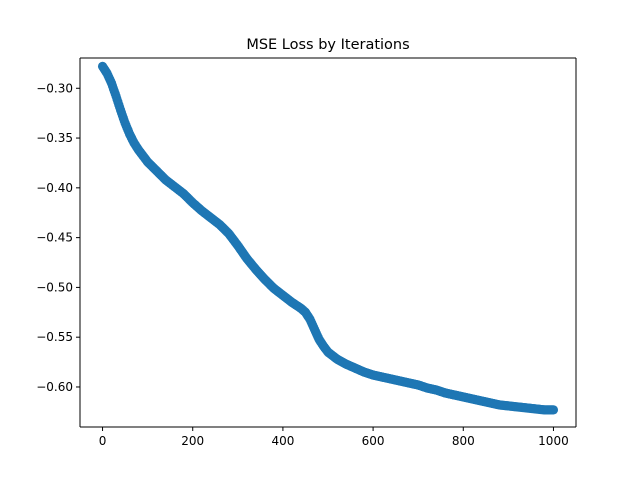 This screenshot has height=480, width=640. What do you see at coordinates (54, 337) in the screenshot?
I see `y-tick-label: −0.55` at bounding box center [54, 337].